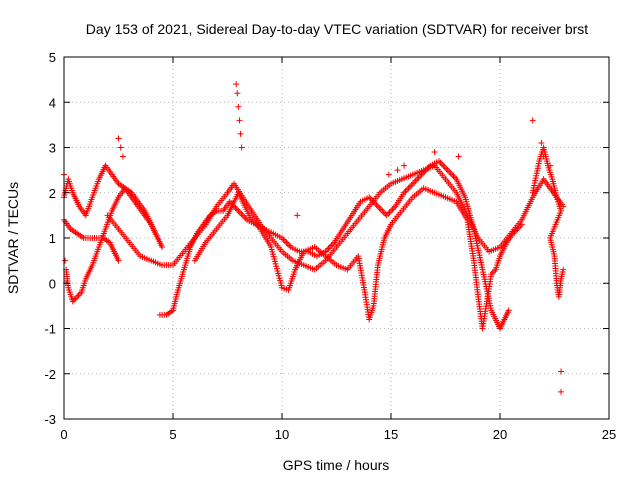 The width and height of the screenshot is (640, 480). Describe the element at coordinates (13, 238) in the screenshot. I see `y-axis-label: SDTVAR / TECUs` at that location.